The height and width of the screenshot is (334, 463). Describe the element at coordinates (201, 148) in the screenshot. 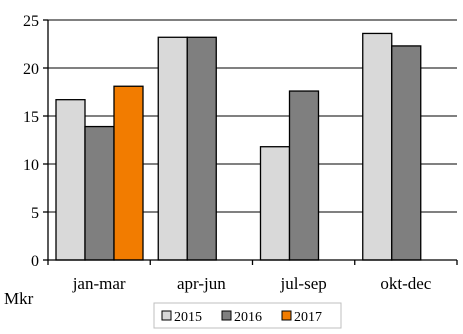

I see `bar-2016-apr-jun` at that location.